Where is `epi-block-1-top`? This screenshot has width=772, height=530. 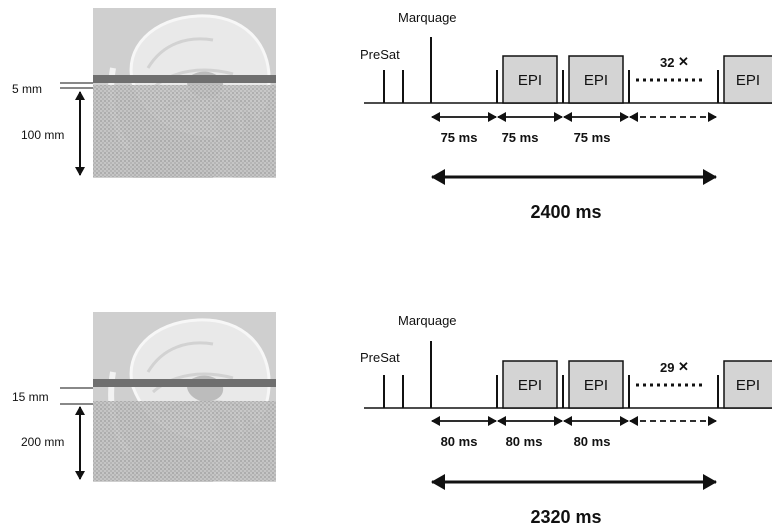 epi-block-1-top is located at coordinates (530, 79).